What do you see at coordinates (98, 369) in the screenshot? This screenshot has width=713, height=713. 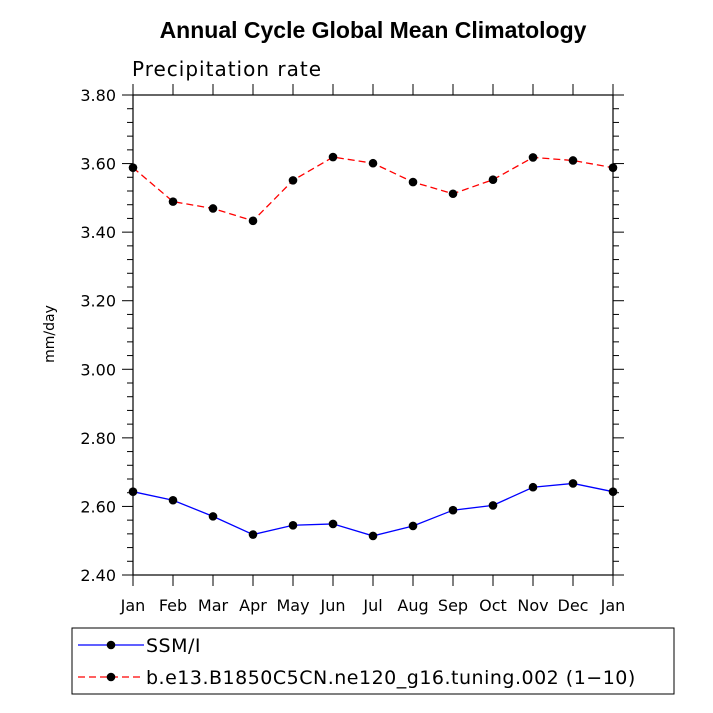 I see `y-tick-label: 3.00` at bounding box center [98, 369].